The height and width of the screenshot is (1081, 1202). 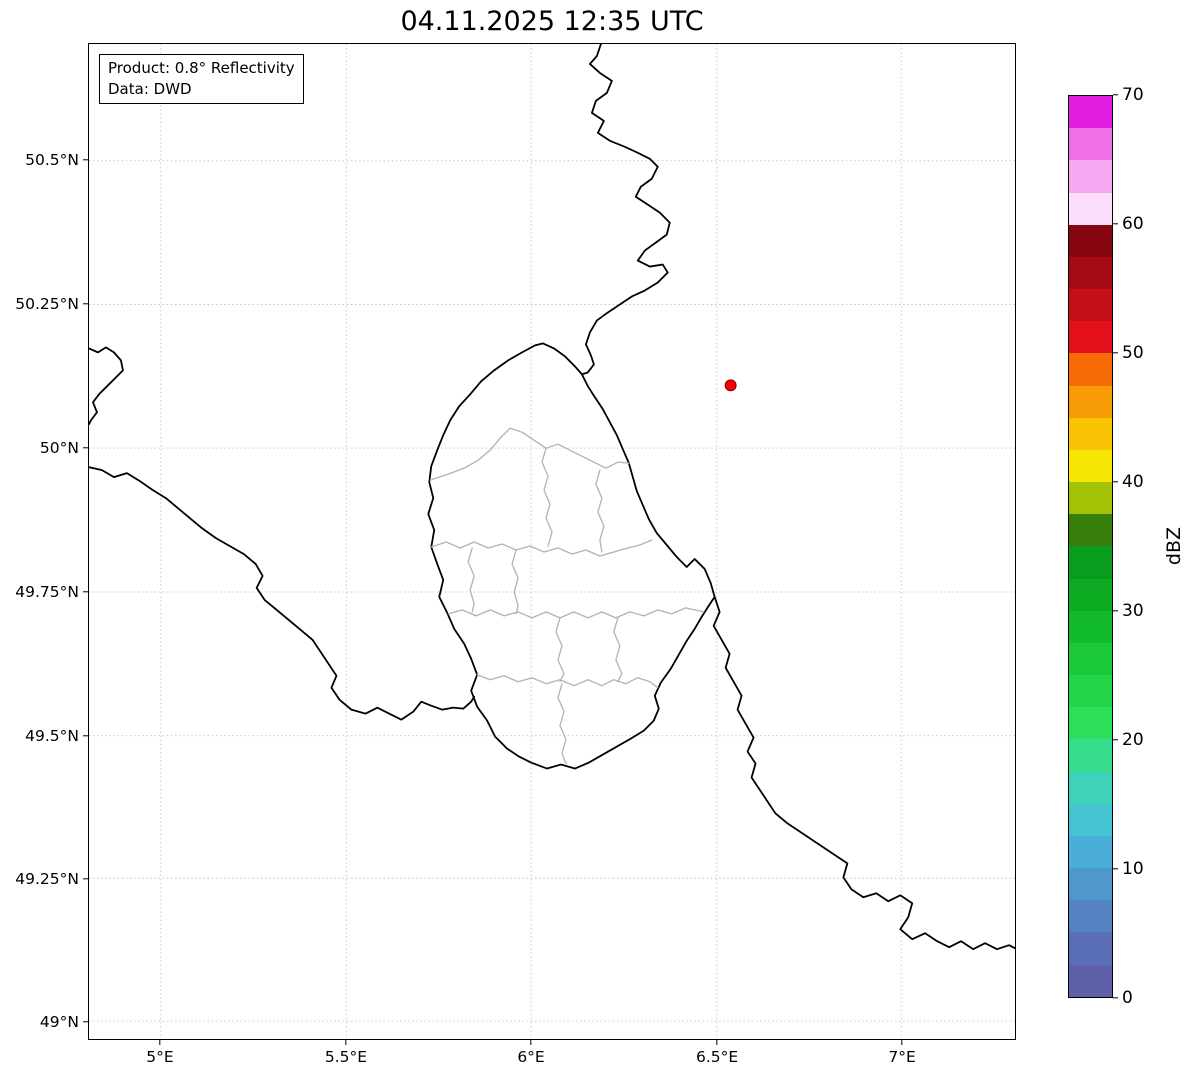 What do you see at coordinates (59, 447) in the screenshot?
I see `y-tick-label: 50°N` at bounding box center [59, 447].